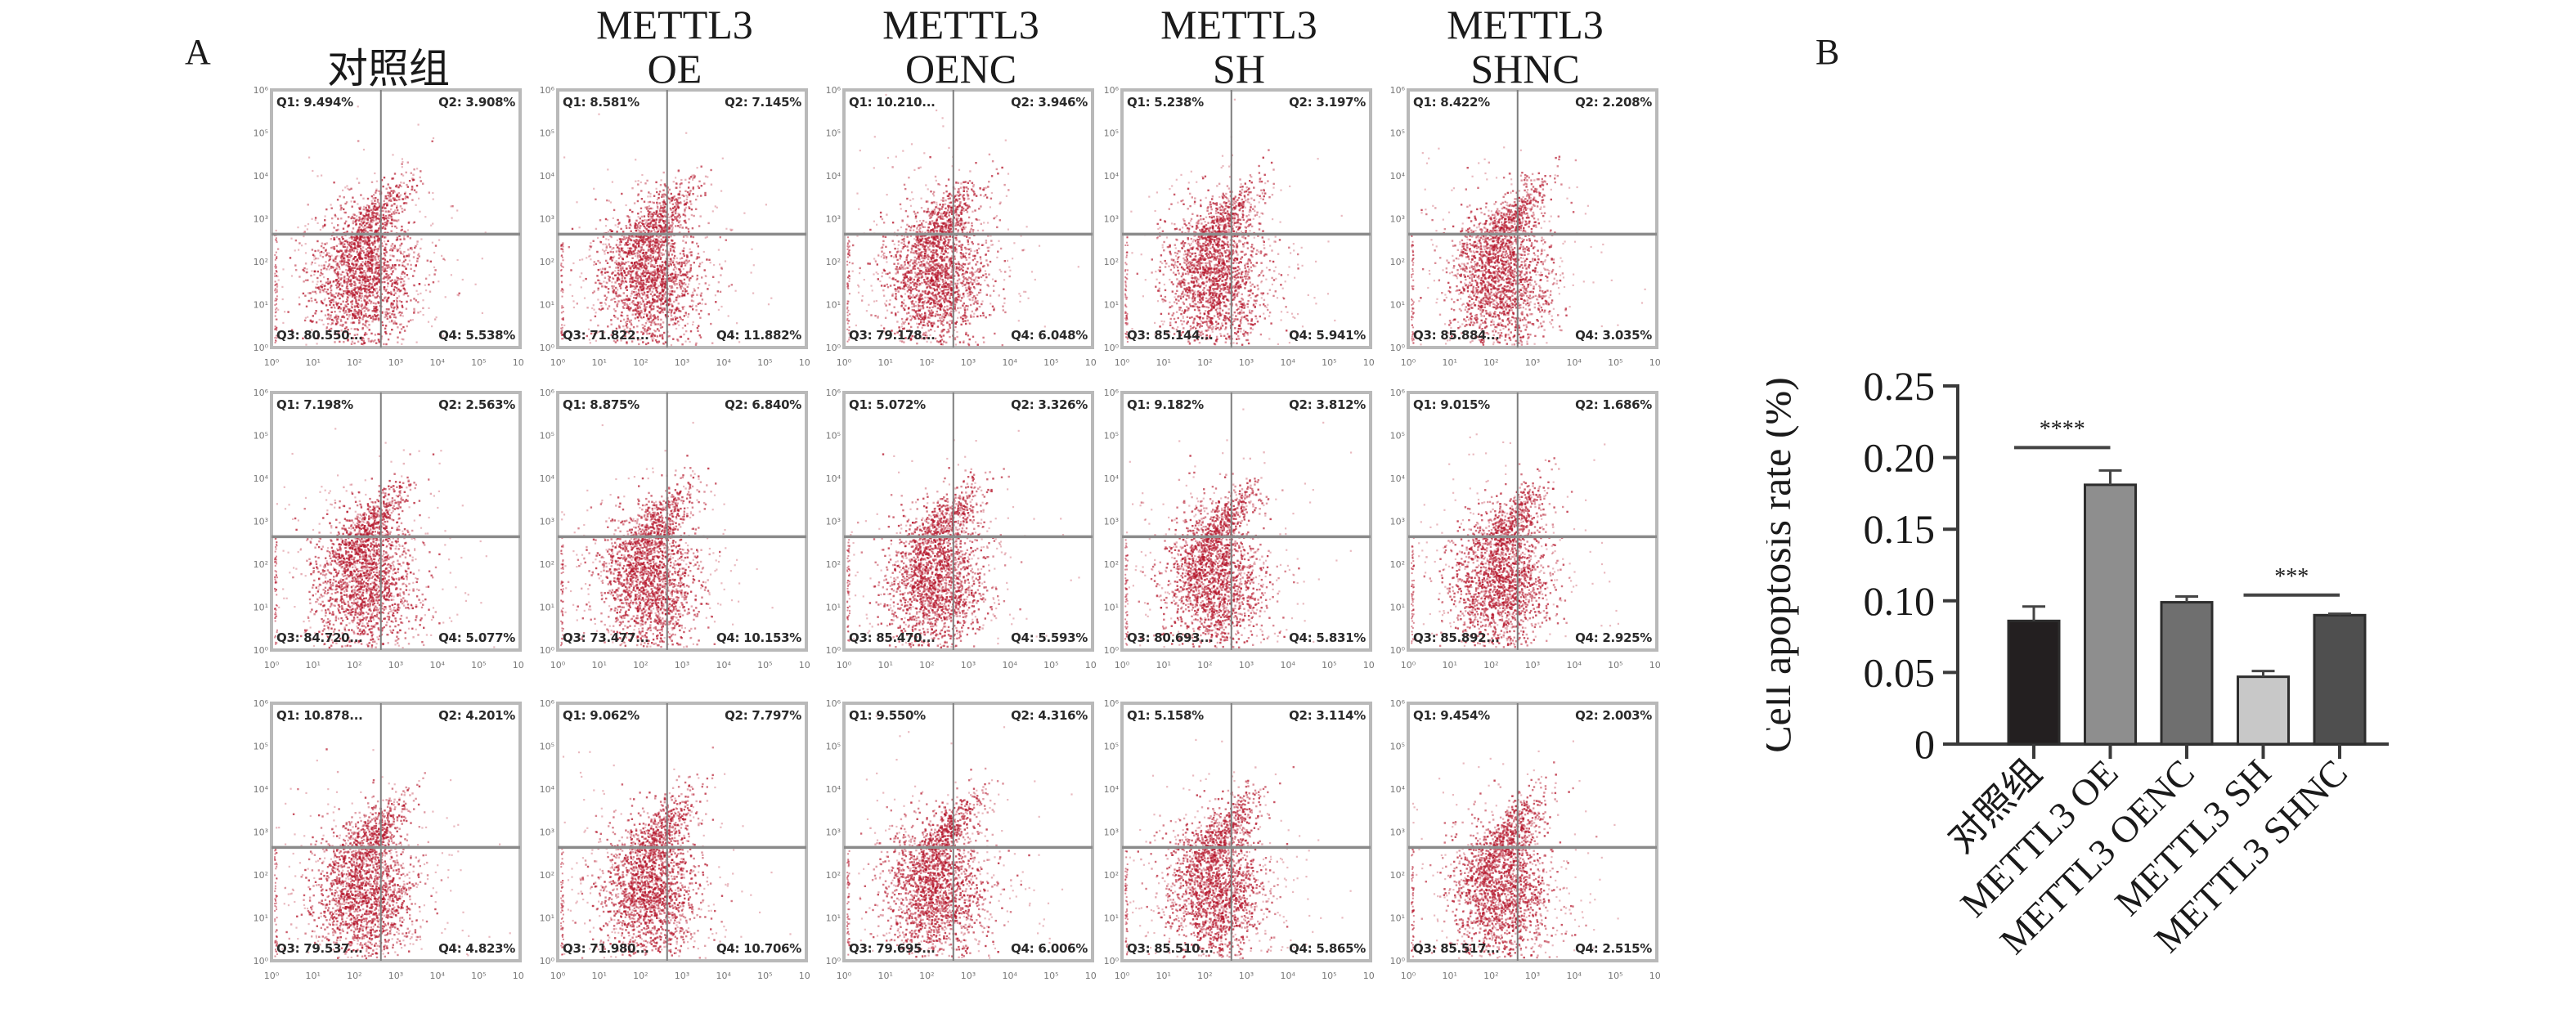 Image resolution: width=2576 pixels, height=1027 pixels. What do you see at coordinates (675, 24) in the screenshot?
I see `column-header-line: METTL3` at bounding box center [675, 24].